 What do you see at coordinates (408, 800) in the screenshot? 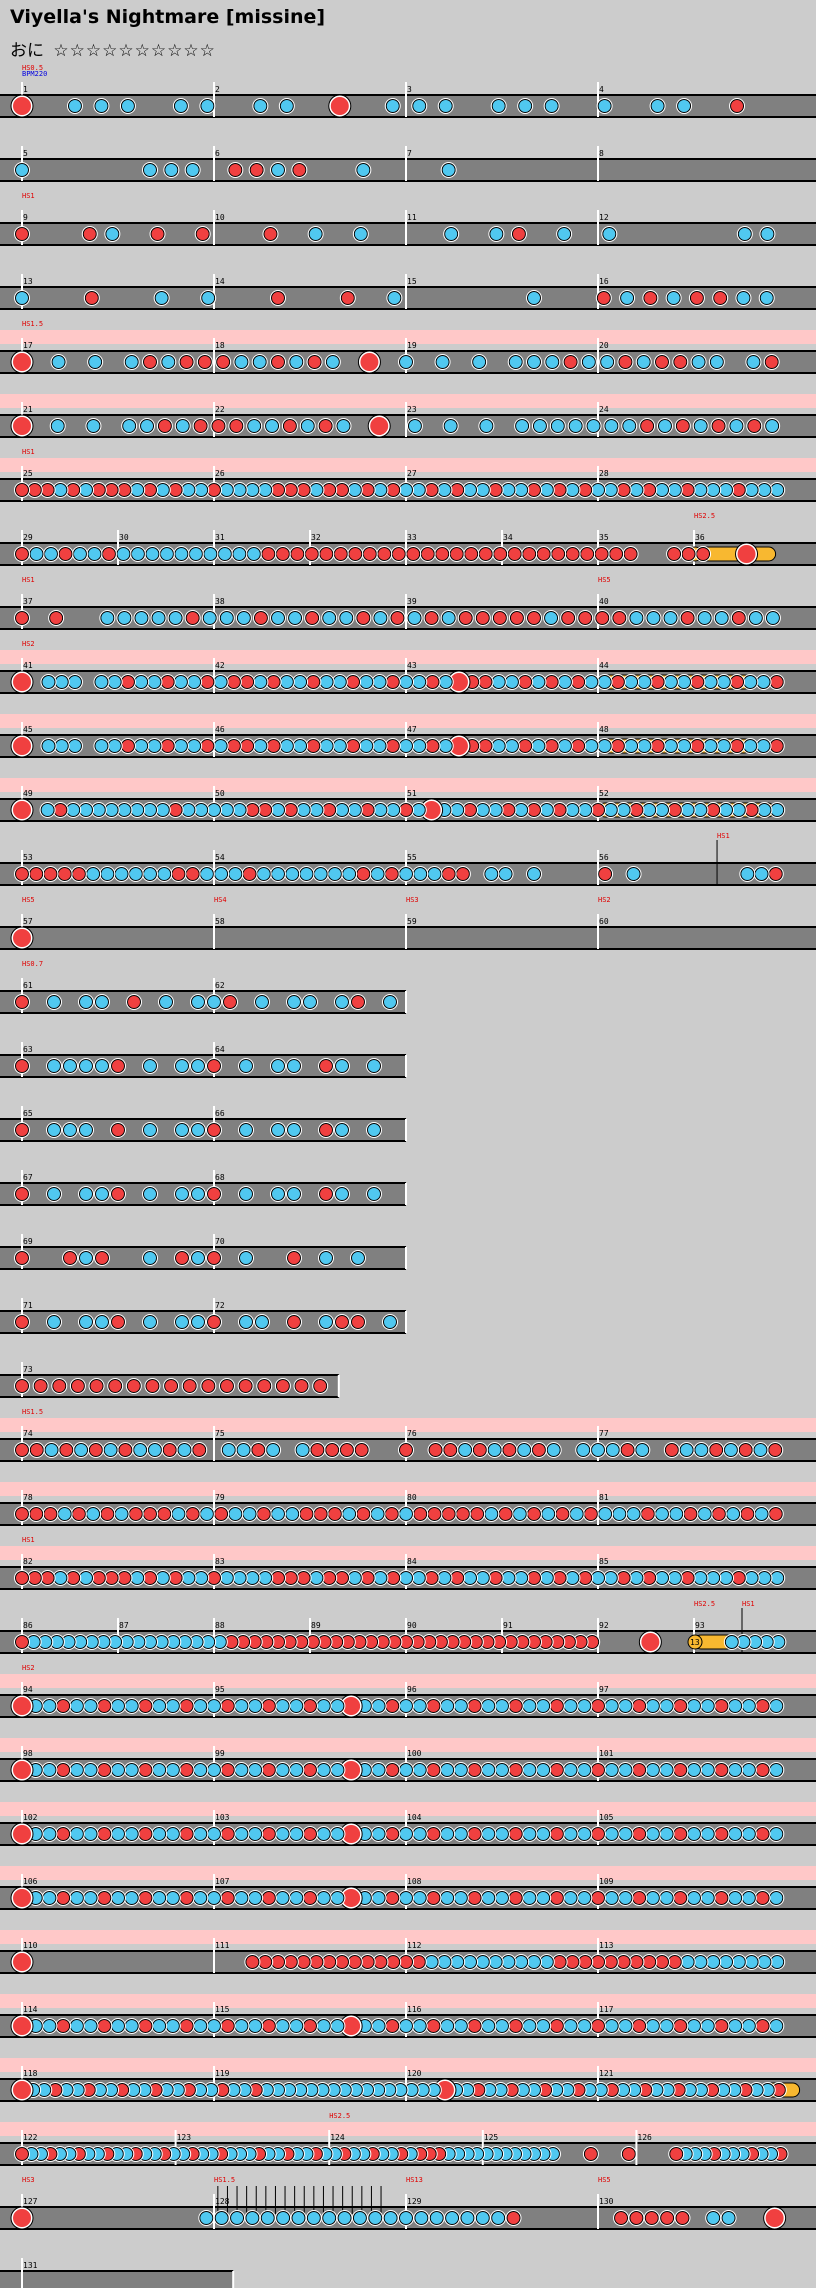
I see `chart-row: 49 50 51 52` at bounding box center [408, 800].